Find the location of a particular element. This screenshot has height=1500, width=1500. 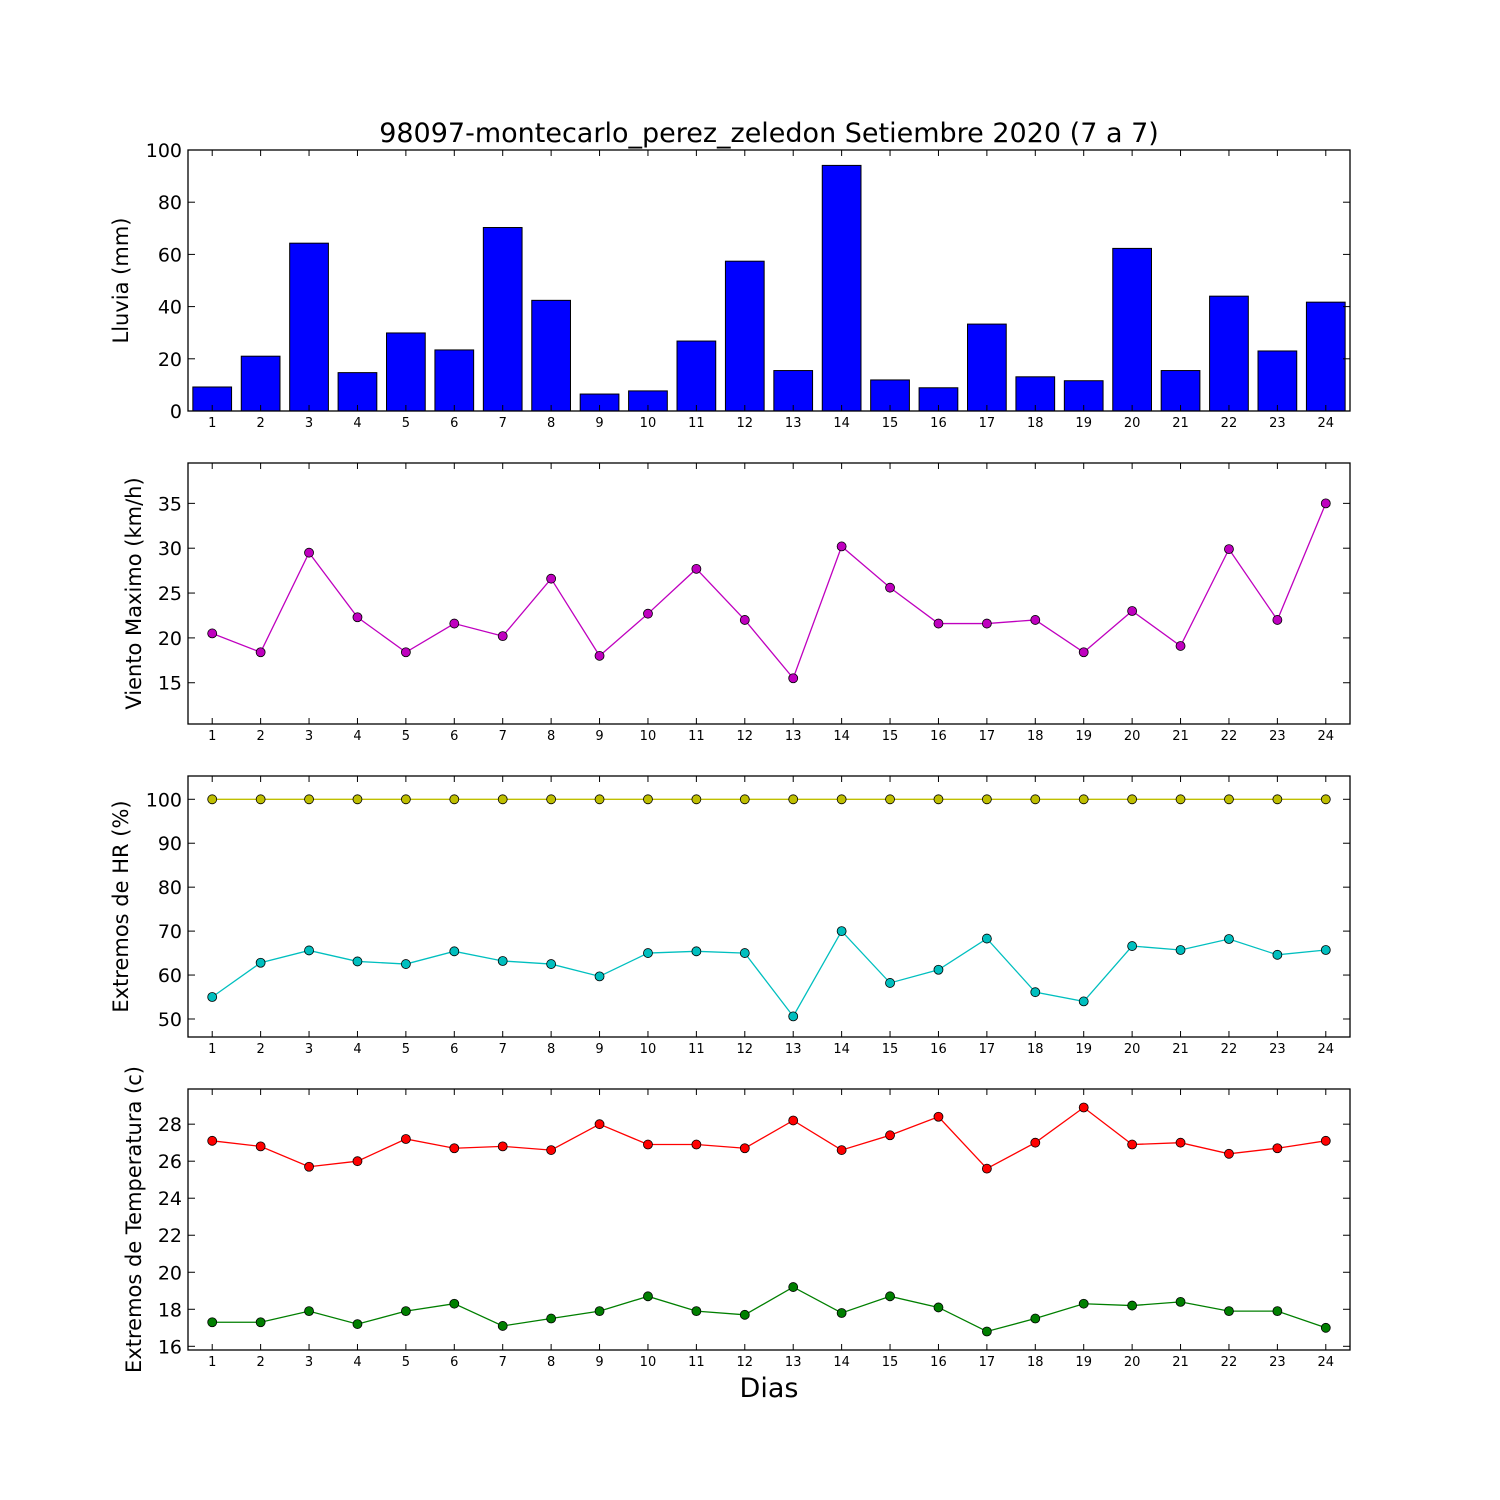

x-tick-label: 17 is located at coordinates (987, 1362).